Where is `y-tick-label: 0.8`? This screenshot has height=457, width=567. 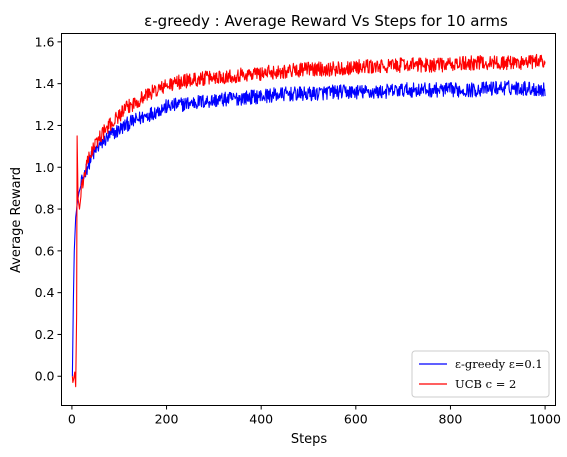 y-tick-label: 0.8 is located at coordinates (45, 209).